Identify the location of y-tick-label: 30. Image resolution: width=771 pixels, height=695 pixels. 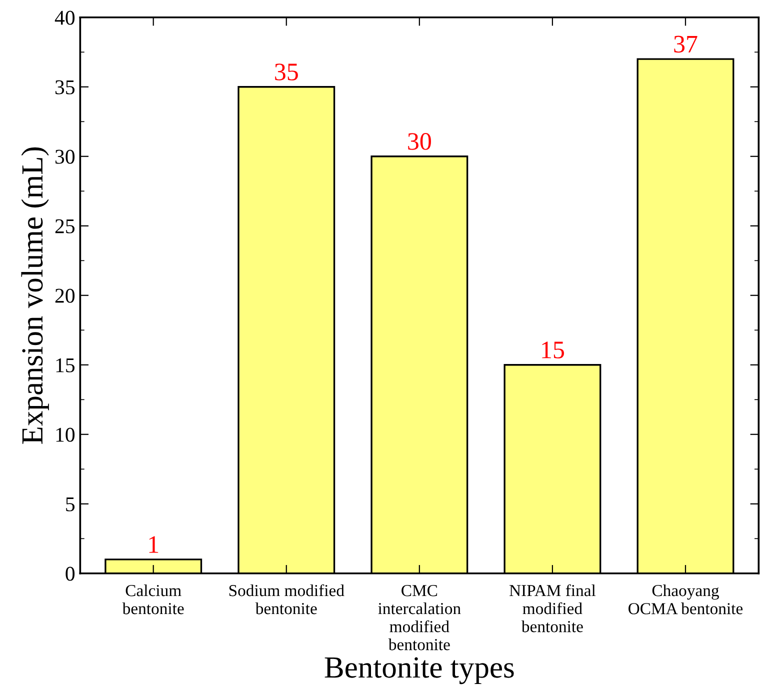
(65, 157).